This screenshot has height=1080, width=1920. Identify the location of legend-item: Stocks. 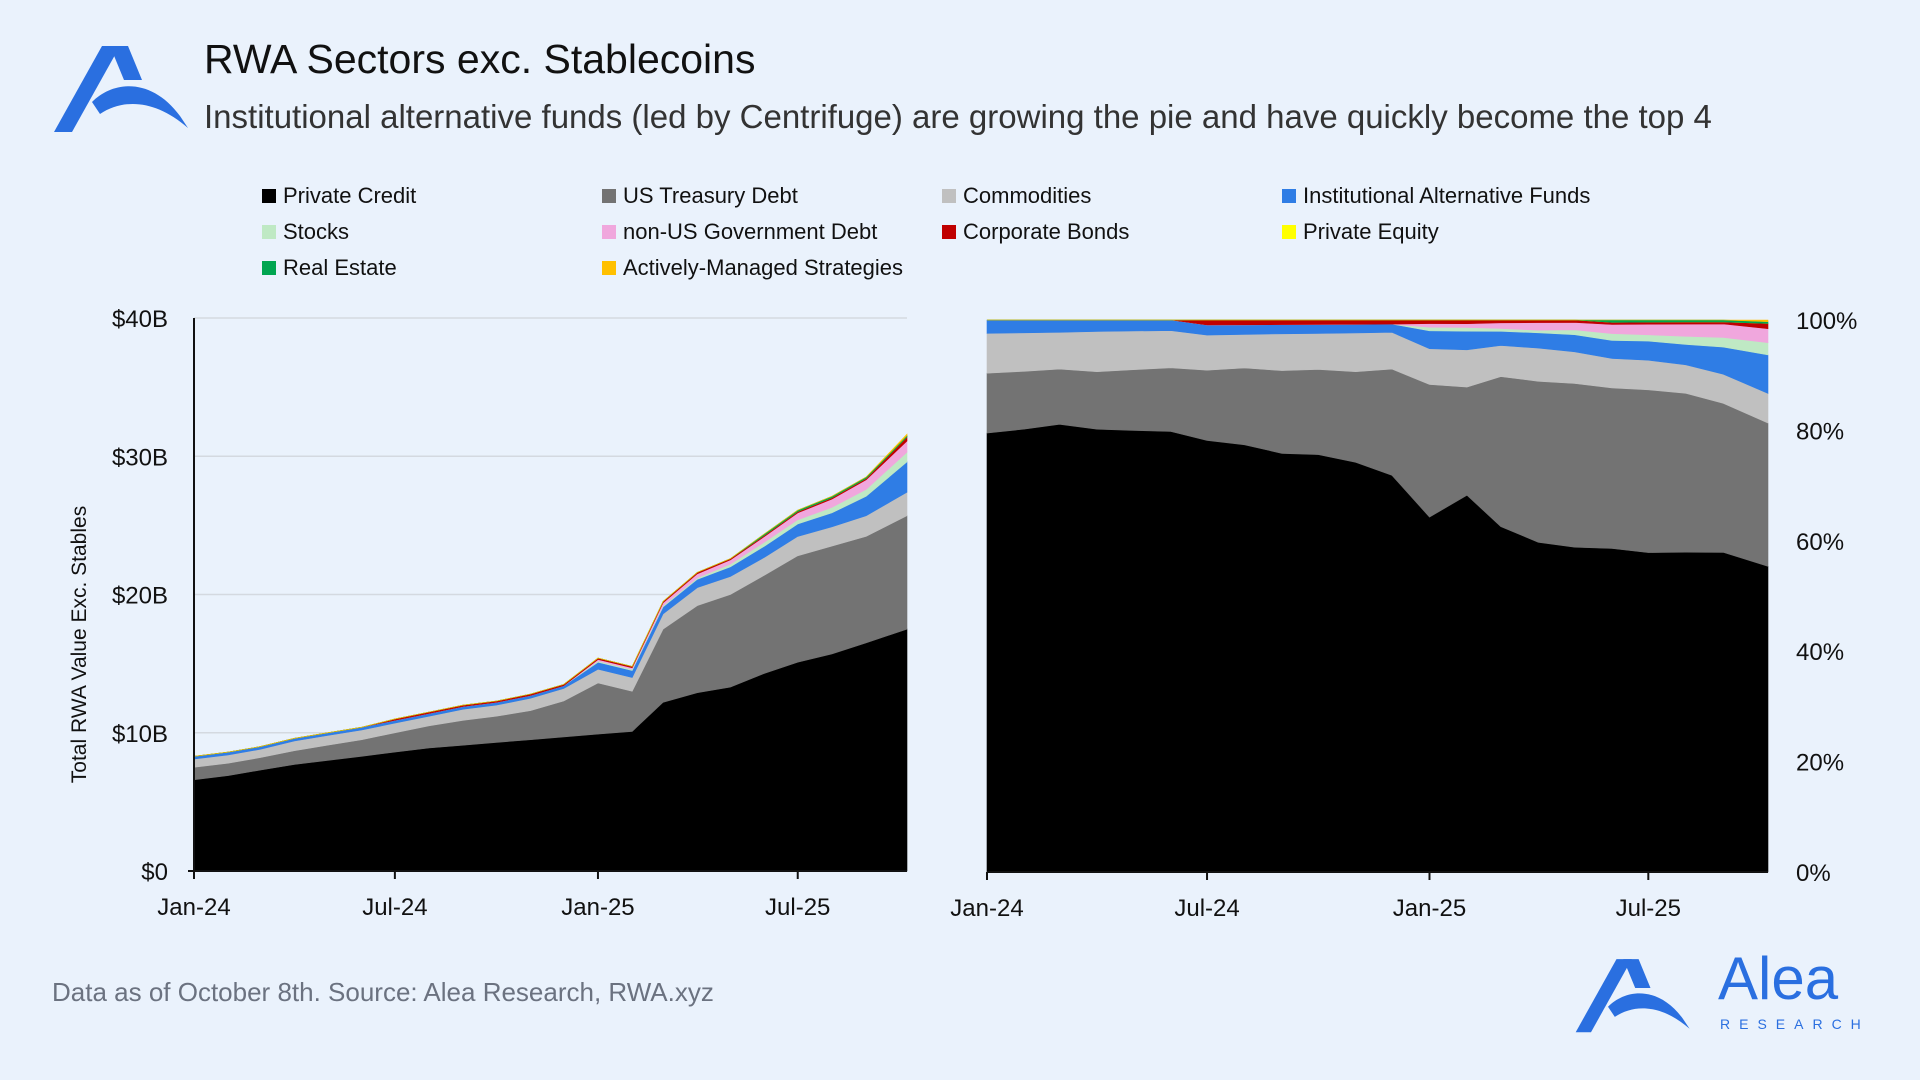
(305, 232).